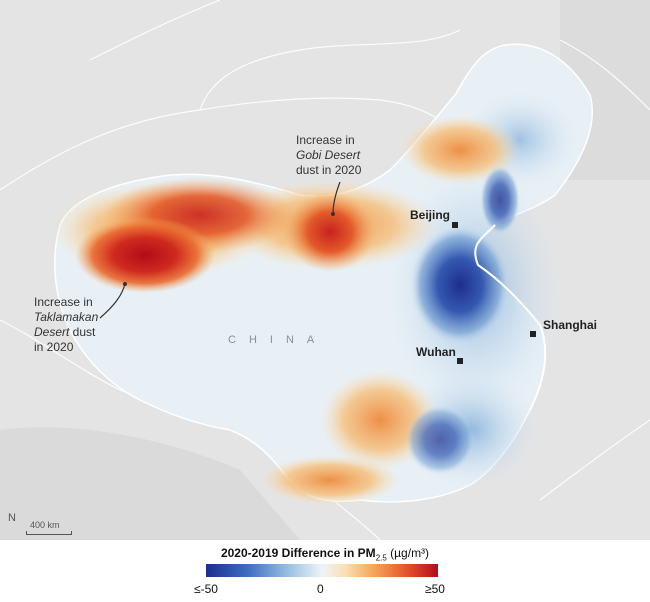  What do you see at coordinates (278, 340) in the screenshot?
I see `country-label: CHINA` at bounding box center [278, 340].